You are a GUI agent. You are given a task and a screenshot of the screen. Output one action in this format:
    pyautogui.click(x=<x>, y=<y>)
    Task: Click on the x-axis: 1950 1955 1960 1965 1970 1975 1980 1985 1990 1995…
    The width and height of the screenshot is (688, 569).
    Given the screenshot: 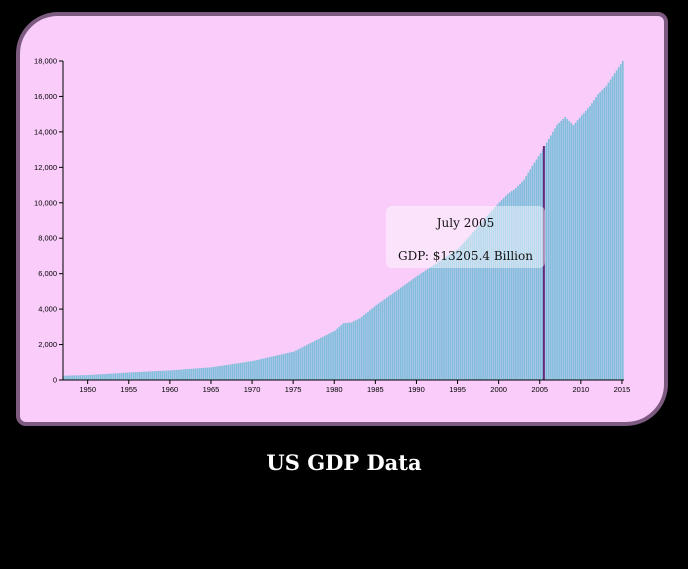 What is the action you would take?
    pyautogui.click(x=354, y=387)
    